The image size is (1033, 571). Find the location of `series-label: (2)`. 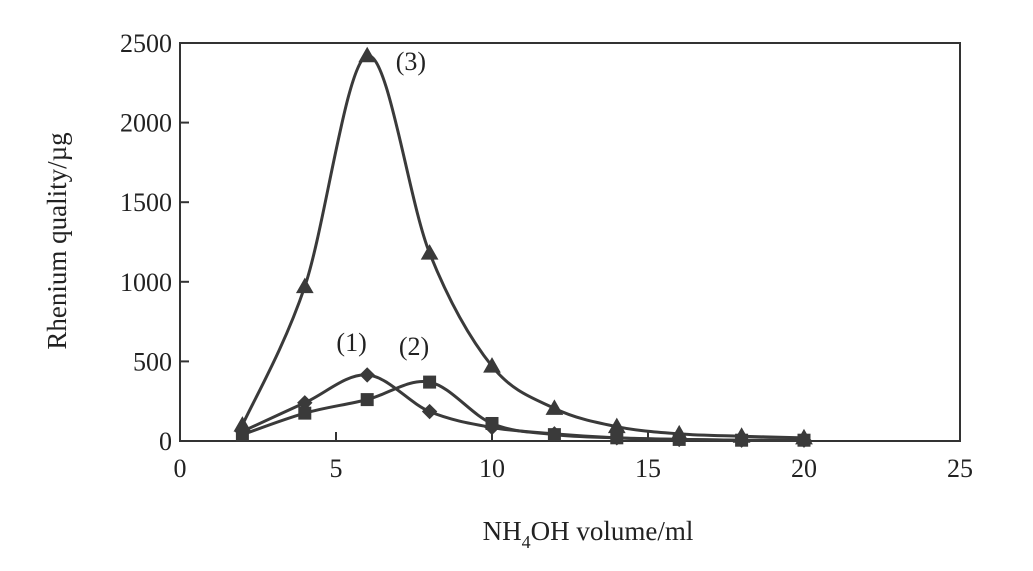

series-label: (2) is located at coordinates (414, 346).